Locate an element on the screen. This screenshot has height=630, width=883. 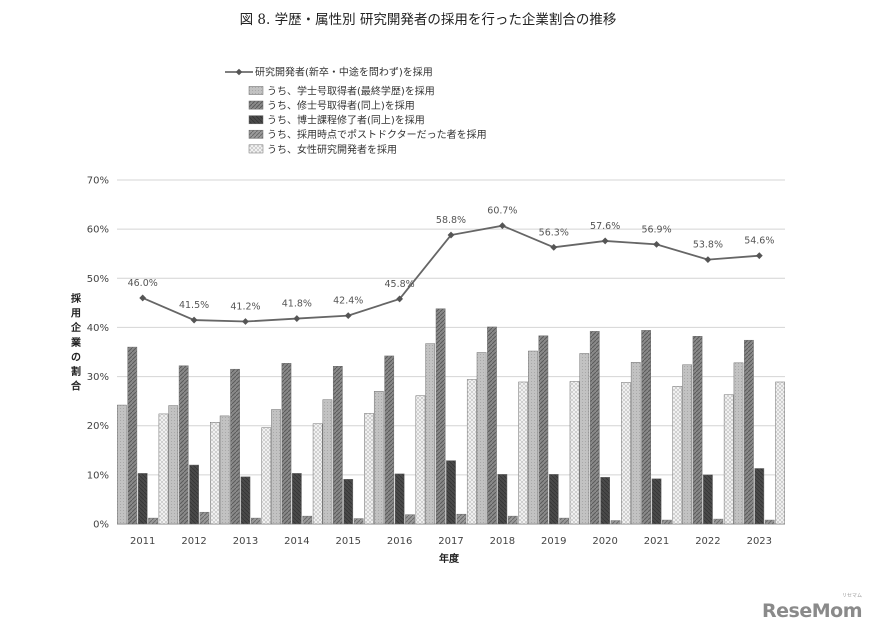
bar-postdoc-2017 is located at coordinates (461, 519).